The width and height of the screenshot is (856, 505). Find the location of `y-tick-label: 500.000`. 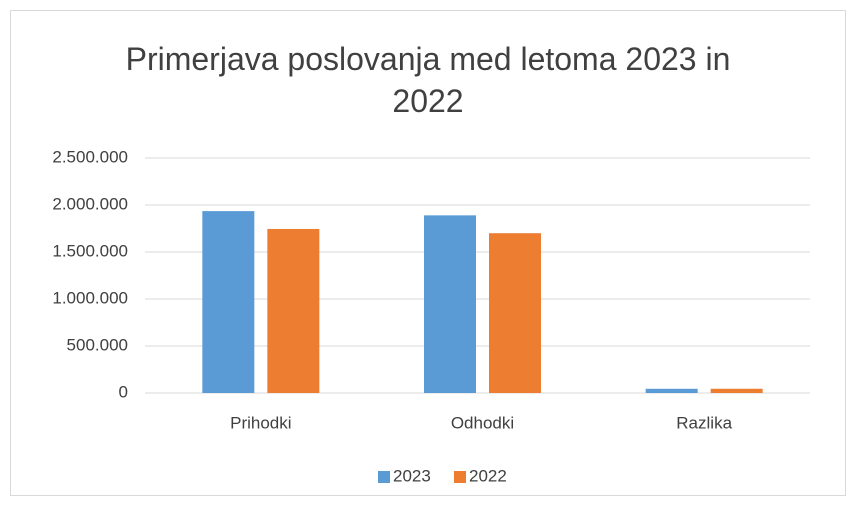

y-tick-label: 500.000 is located at coordinates (97, 344).